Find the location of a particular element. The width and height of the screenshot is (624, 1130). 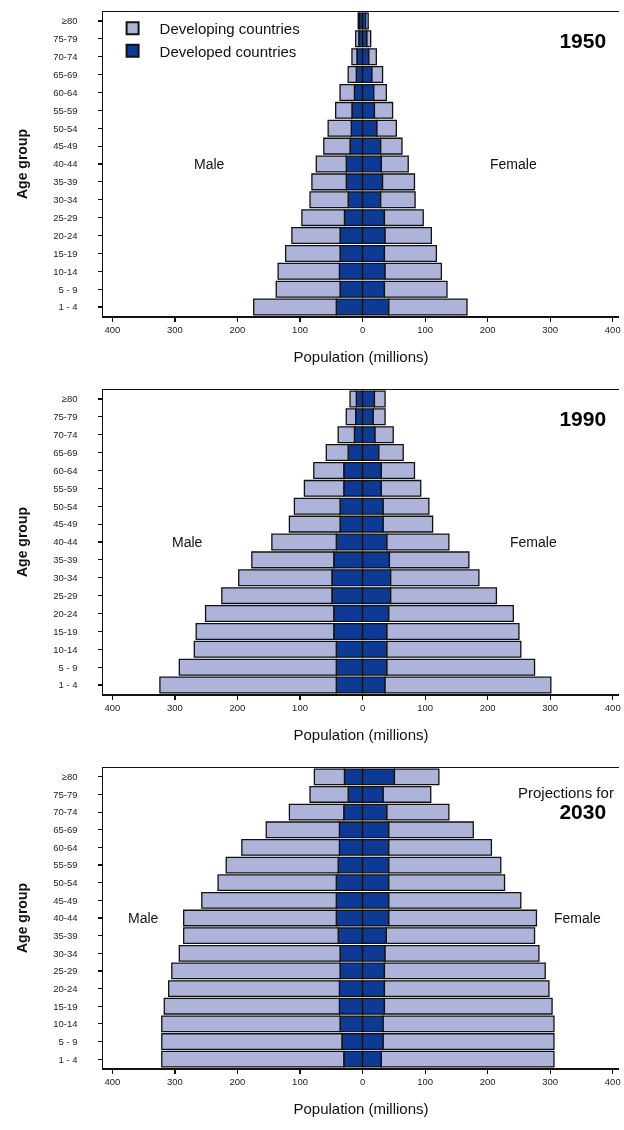

legend-label: Developed countries is located at coordinates (228, 51).